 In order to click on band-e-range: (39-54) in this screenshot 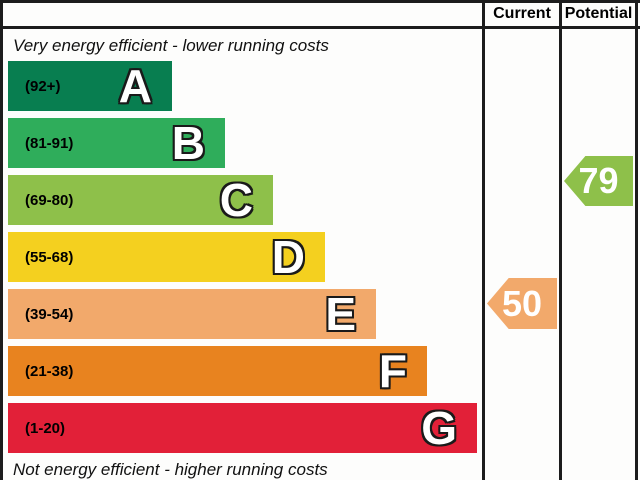, I will do `click(49, 314)`.